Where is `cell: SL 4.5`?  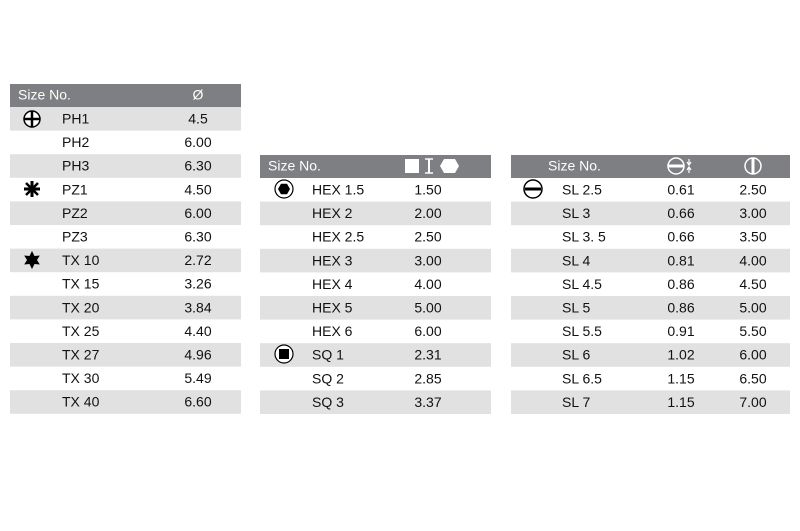
cell: SL 4.5 is located at coordinates (582, 284).